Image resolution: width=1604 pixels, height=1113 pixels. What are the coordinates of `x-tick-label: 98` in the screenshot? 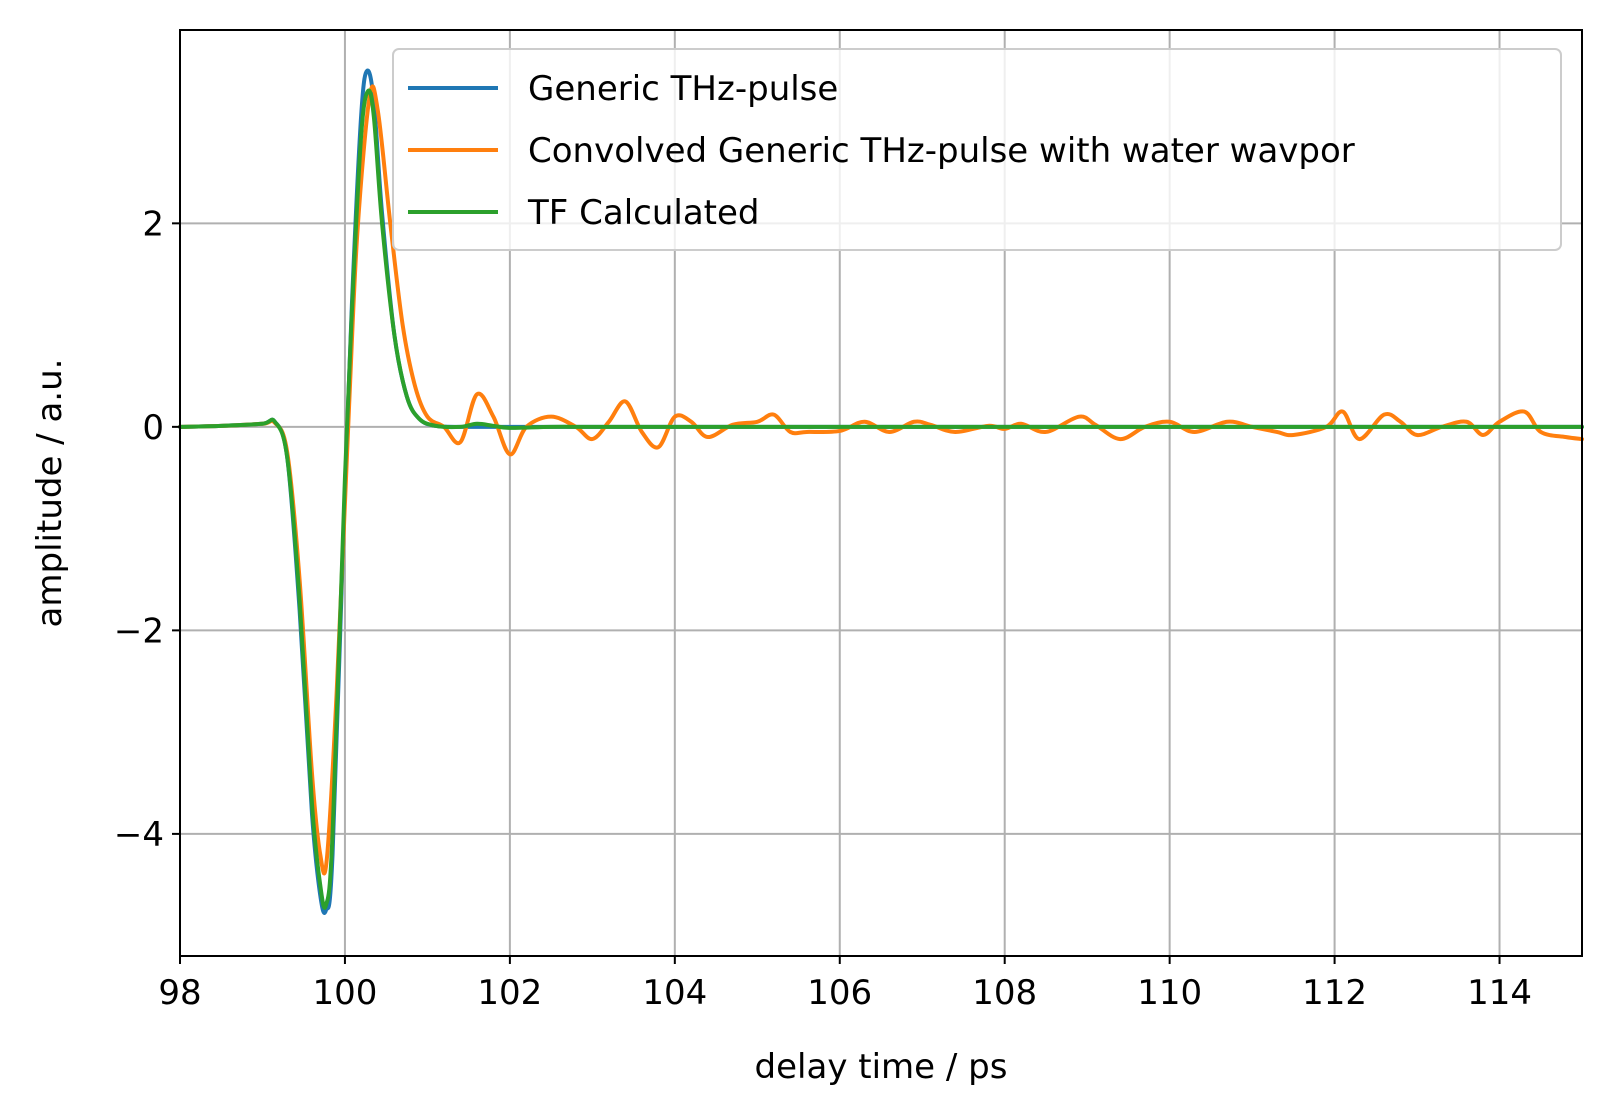 It's located at (179, 993).